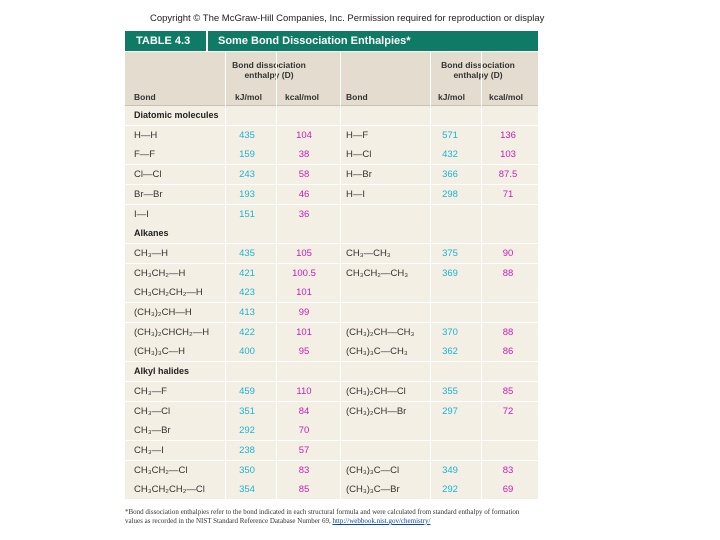  What do you see at coordinates (451, 97) in the screenshot?
I see `header-kj-right: kJ/mol` at bounding box center [451, 97].